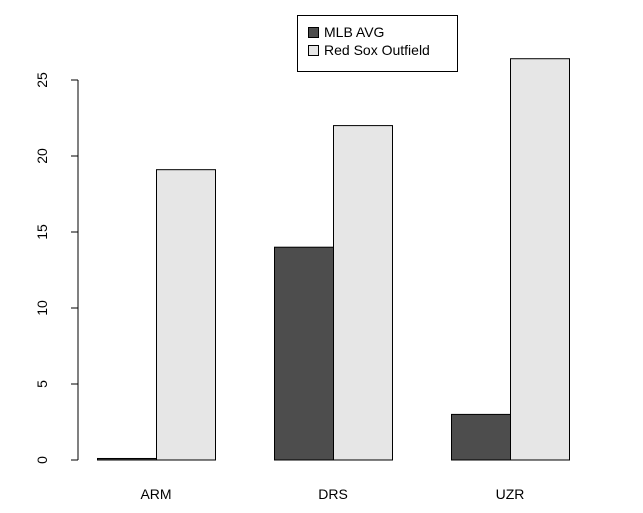 The image size is (643, 513). Describe the element at coordinates (304, 353) in the screenshot. I see `bar-drs-mlb-avg` at that location.